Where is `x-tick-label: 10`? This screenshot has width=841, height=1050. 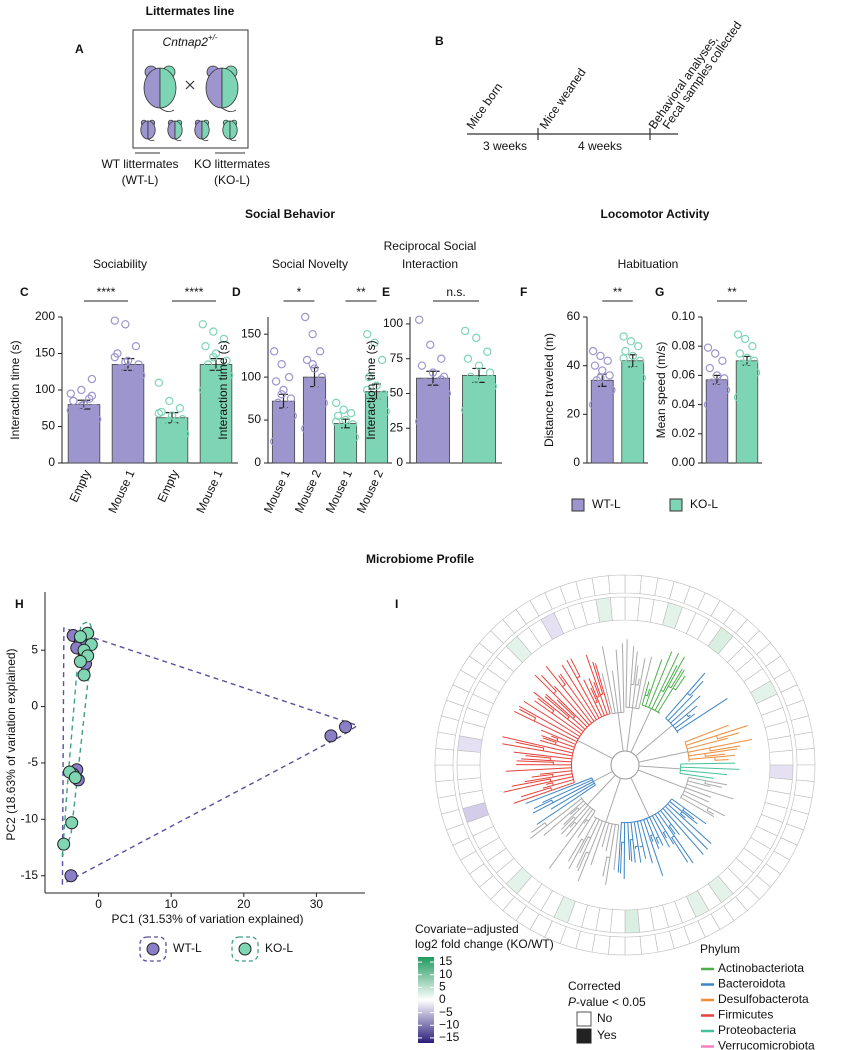
x-tick-label: 10 is located at coordinates (172, 904).